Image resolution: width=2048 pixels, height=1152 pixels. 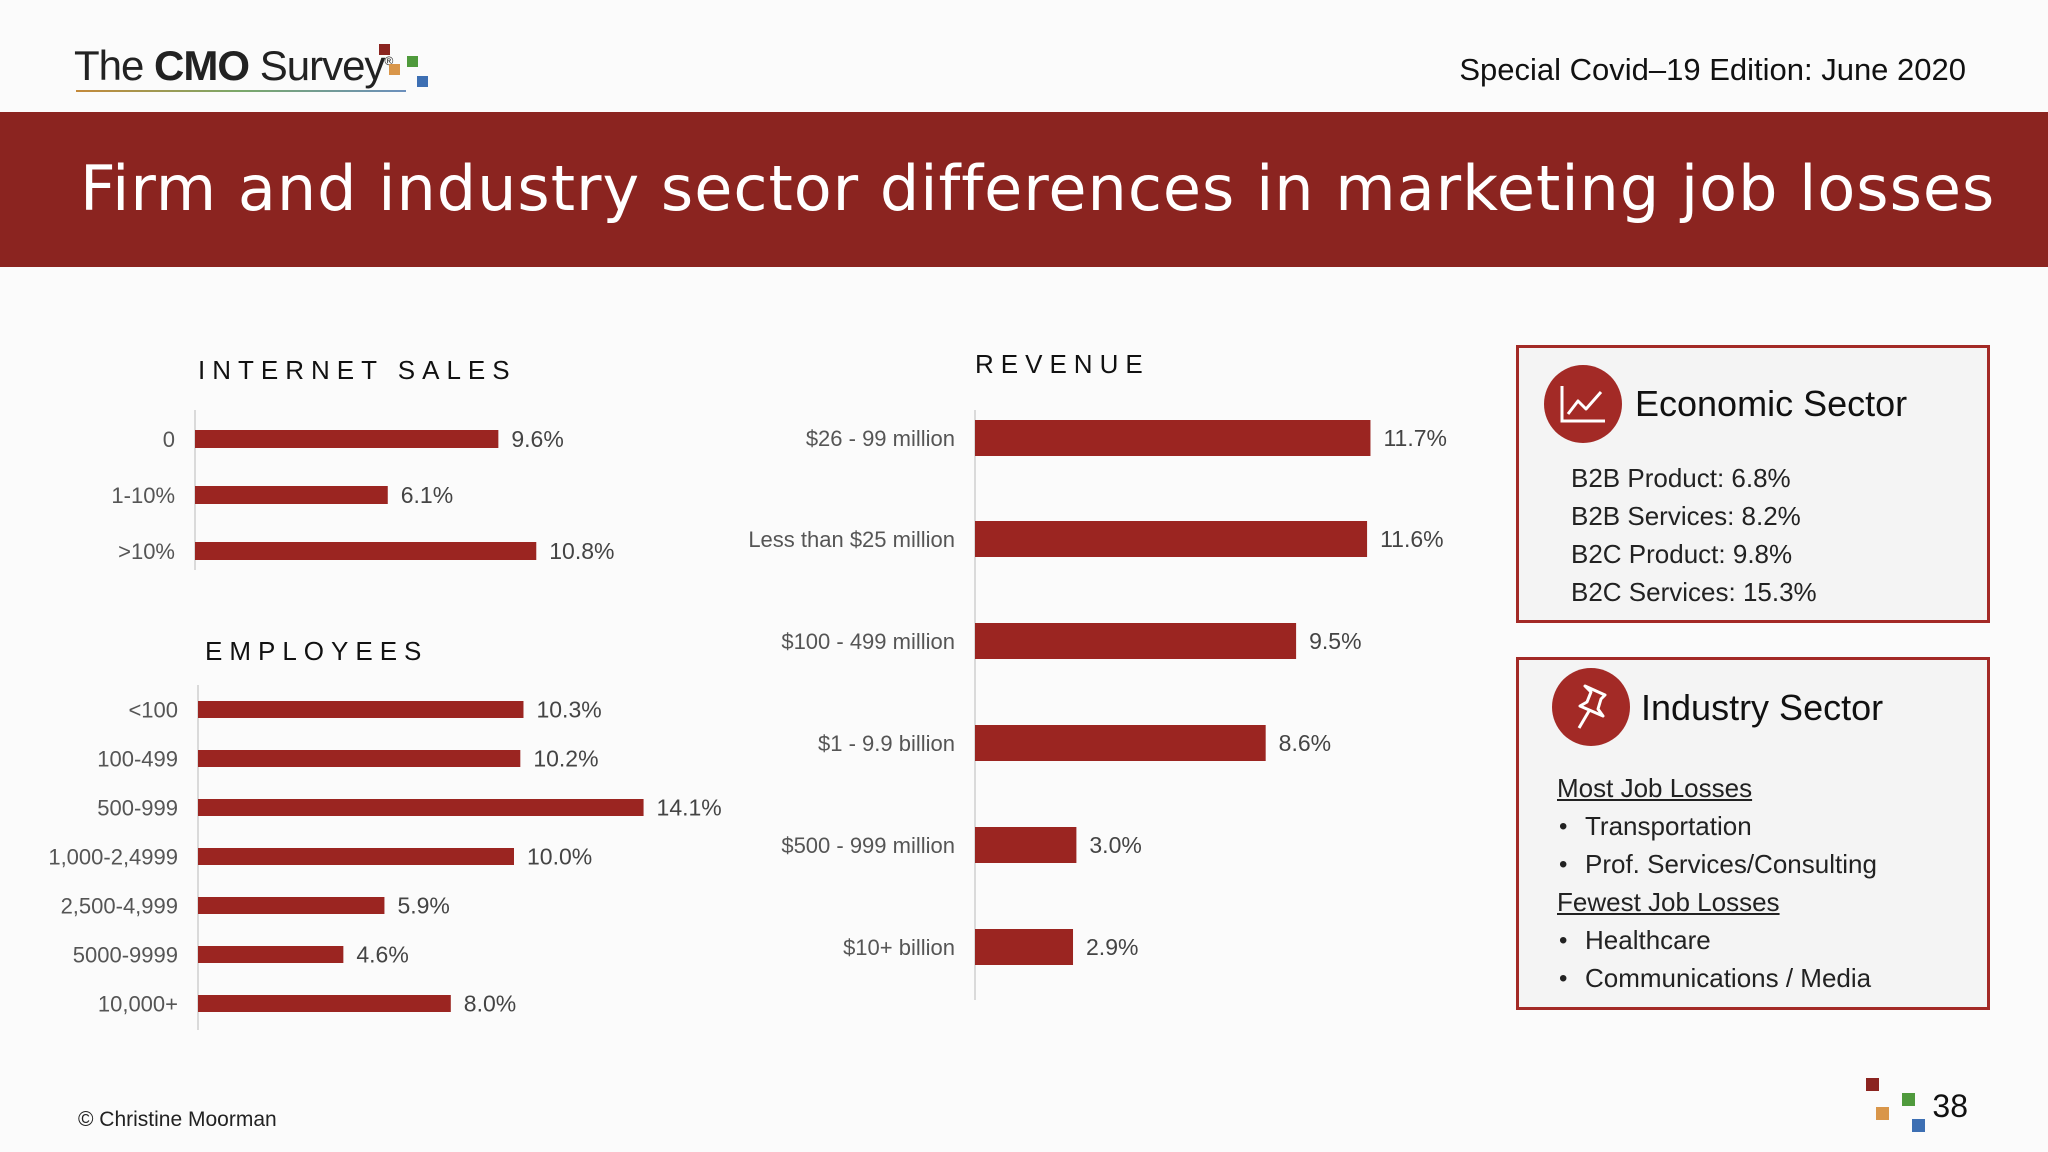 What do you see at coordinates (1728, 978) in the screenshot?
I see `fewest-item: Communications / Media` at bounding box center [1728, 978].